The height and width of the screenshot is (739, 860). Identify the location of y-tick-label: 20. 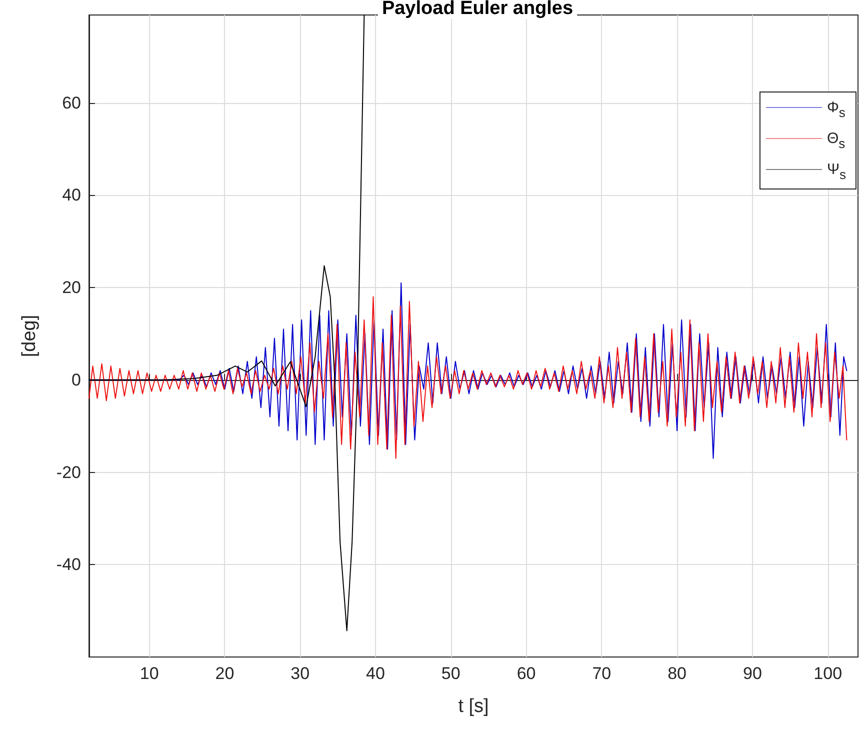
(71, 288).